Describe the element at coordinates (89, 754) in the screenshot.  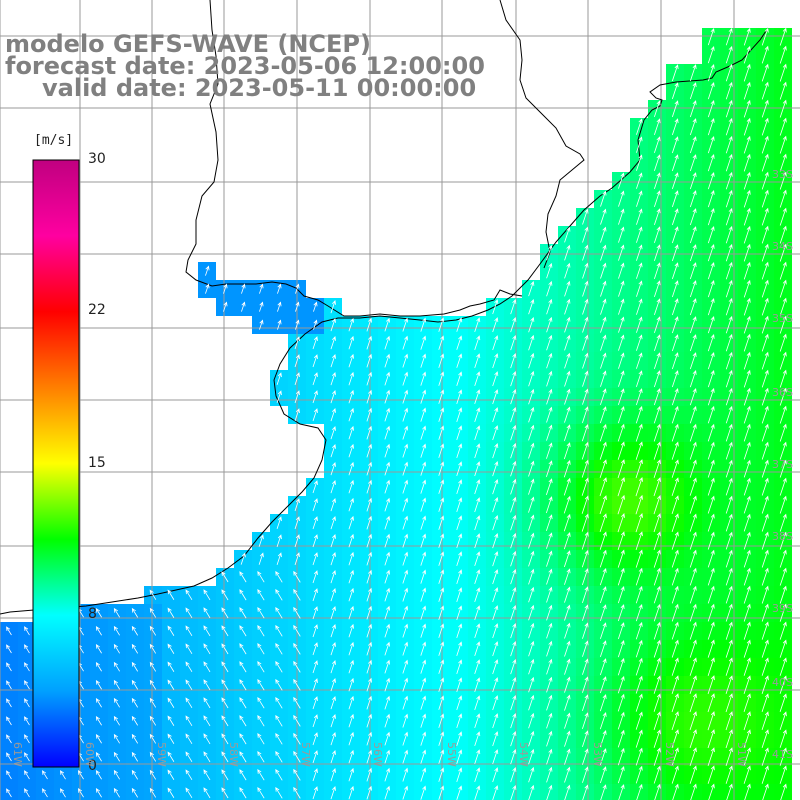
I see `lon-label: 60W` at that location.